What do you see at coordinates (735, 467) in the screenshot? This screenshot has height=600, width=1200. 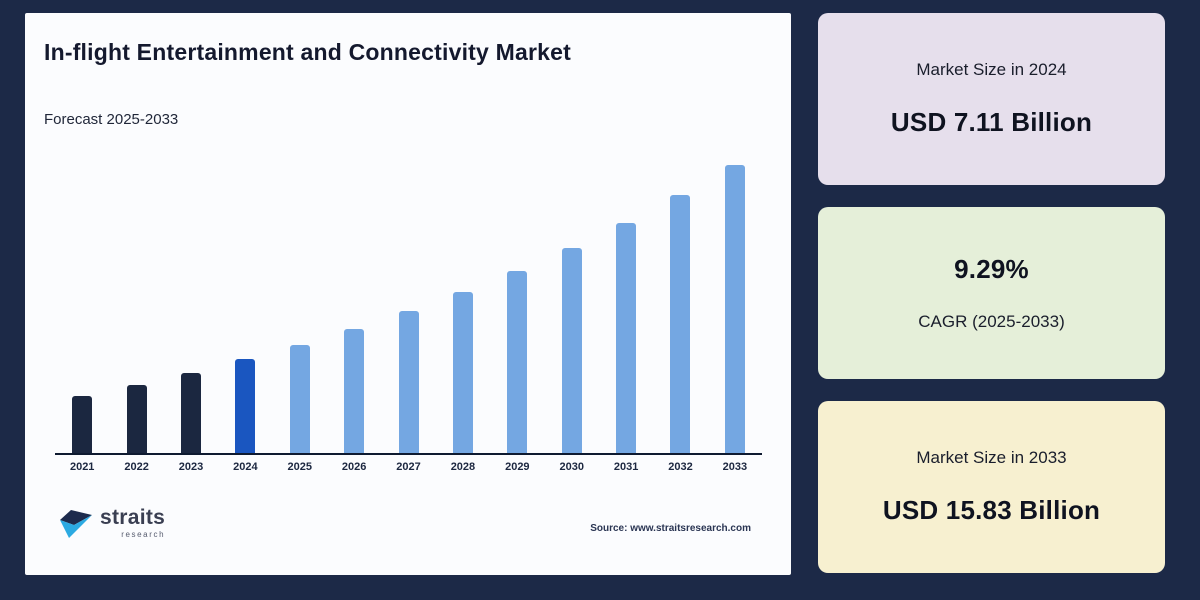 I see `axis-label-2033: 2033` at bounding box center [735, 467].